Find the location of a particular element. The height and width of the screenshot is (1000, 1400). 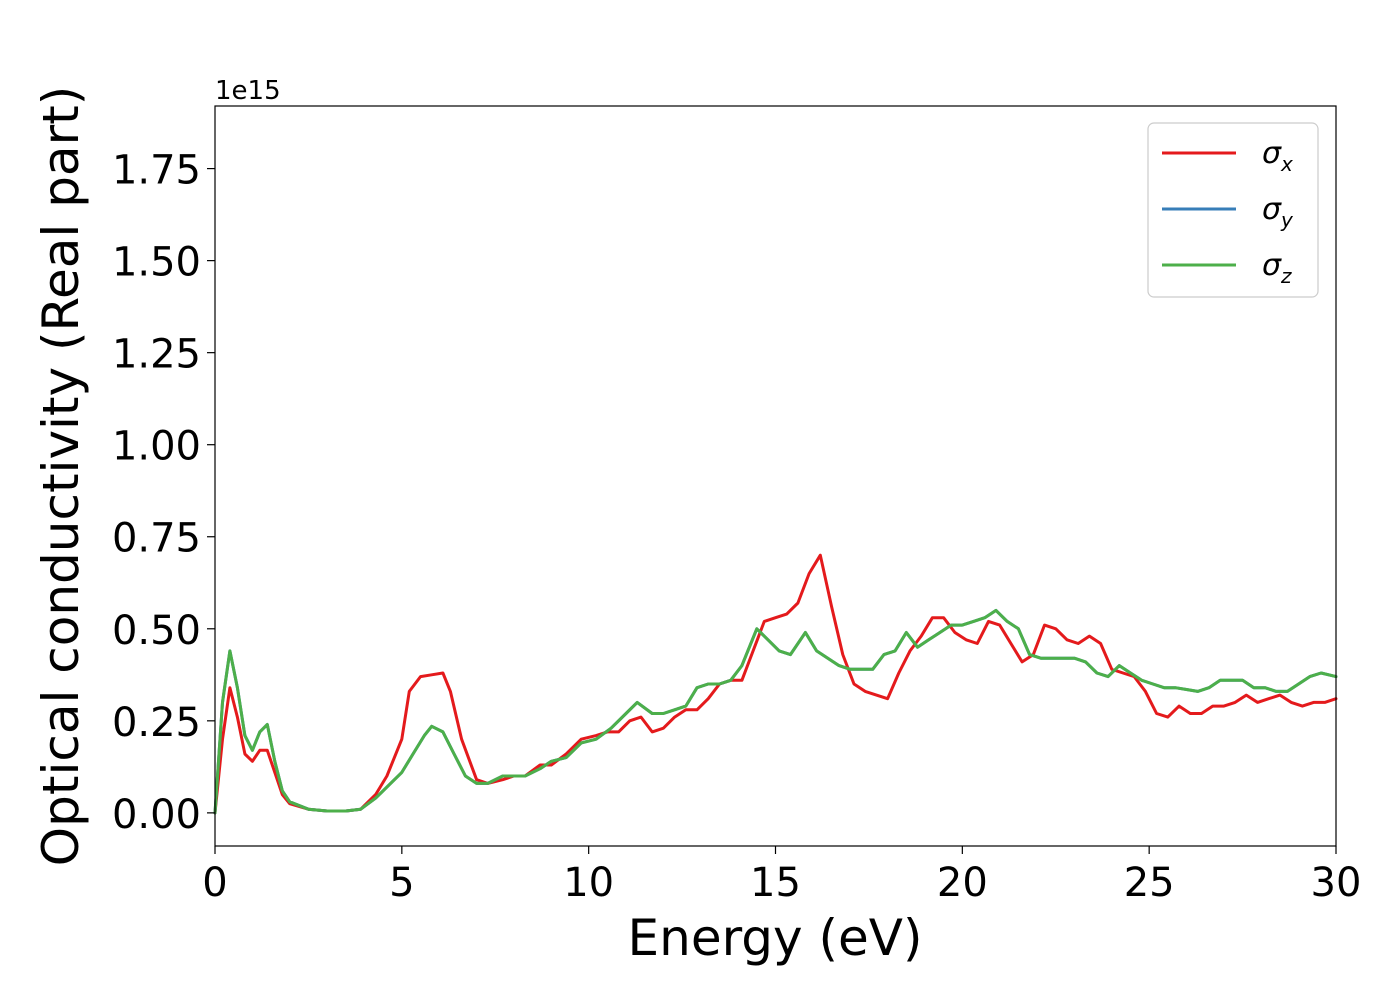

legend-label-x: σx is located at coordinates (1277, 156).